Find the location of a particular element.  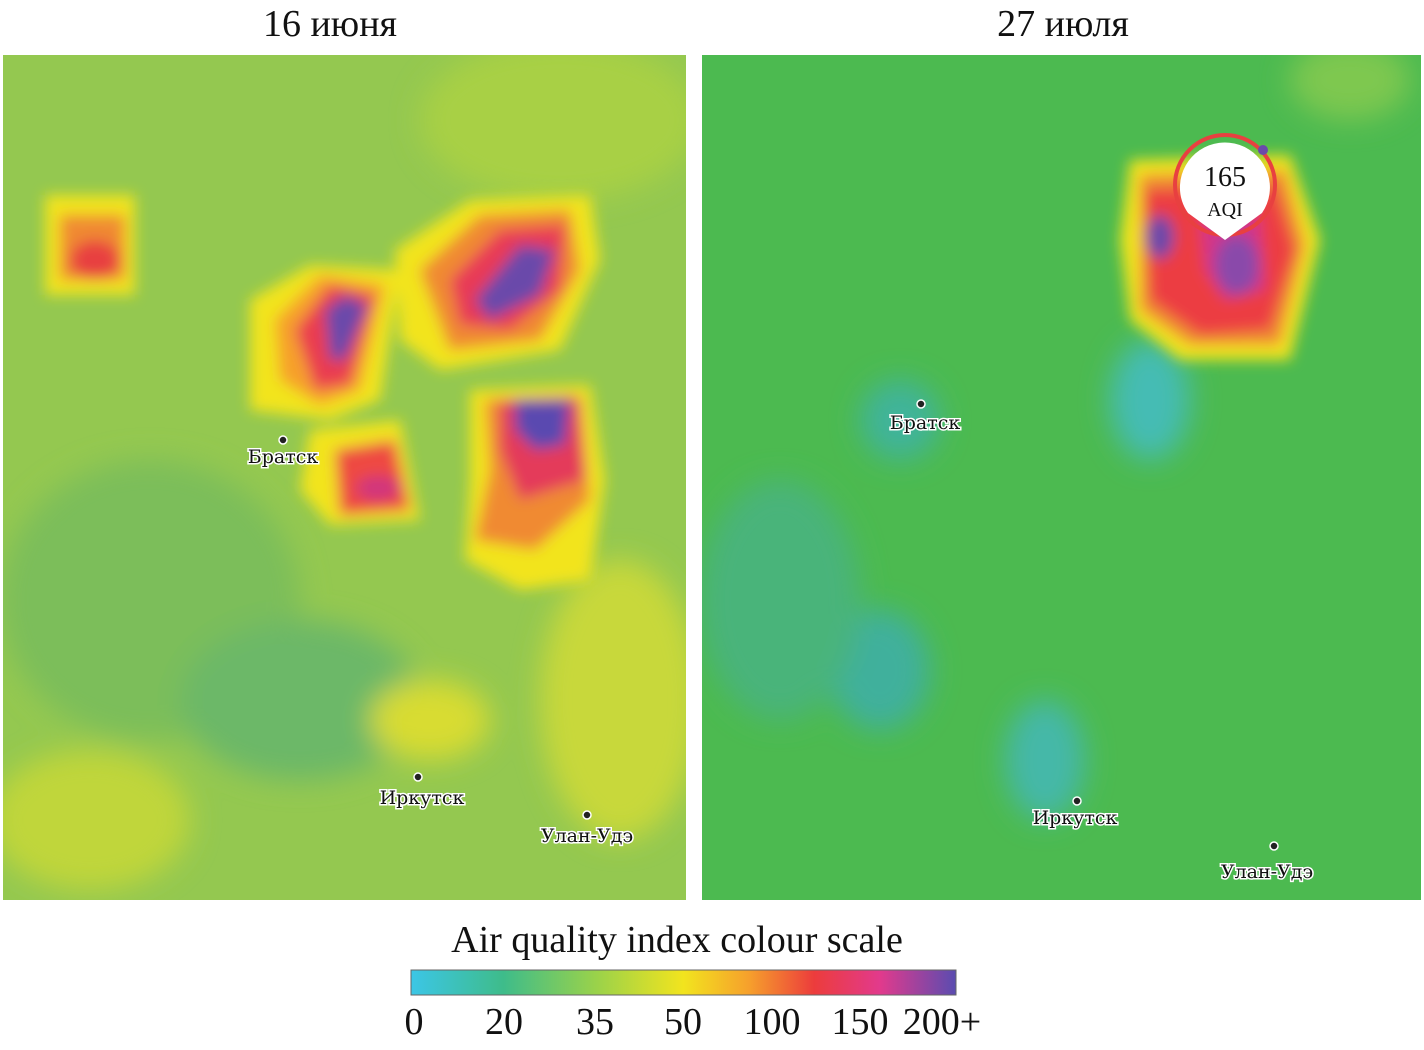

scale-label: 20 is located at coordinates (504, 1022).